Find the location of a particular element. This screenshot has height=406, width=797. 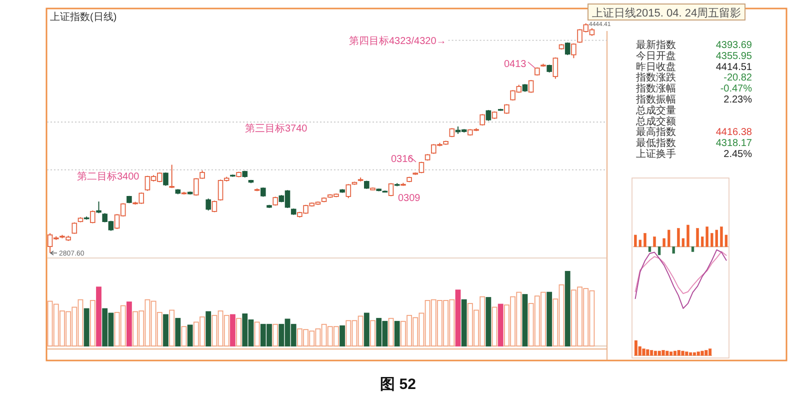

text: 总成交量 is located at coordinates (655, 110).